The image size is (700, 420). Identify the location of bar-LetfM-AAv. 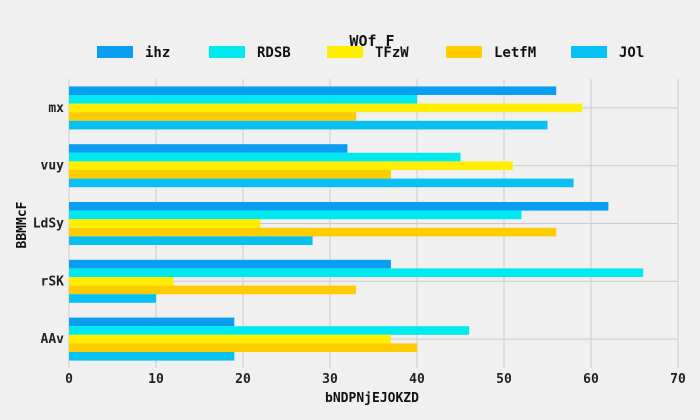
(243, 347).